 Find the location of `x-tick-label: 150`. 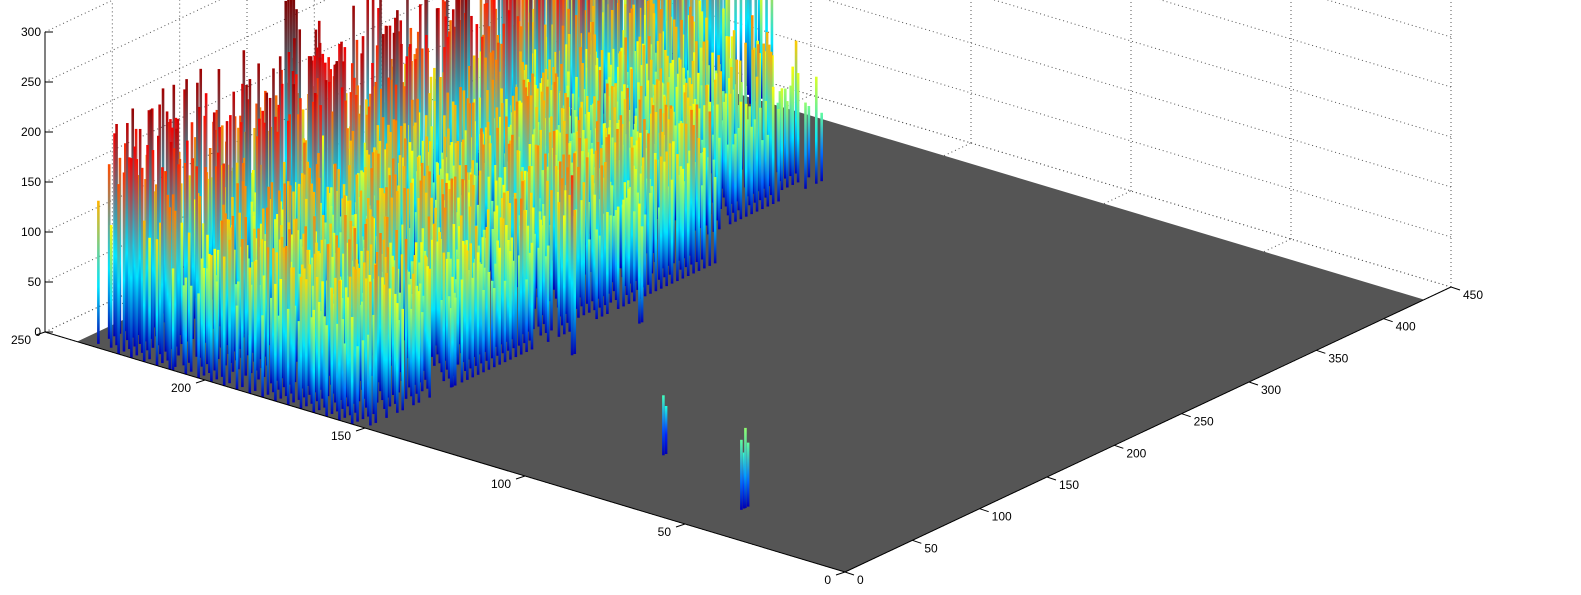

x-tick-label: 150 is located at coordinates (1069, 485).